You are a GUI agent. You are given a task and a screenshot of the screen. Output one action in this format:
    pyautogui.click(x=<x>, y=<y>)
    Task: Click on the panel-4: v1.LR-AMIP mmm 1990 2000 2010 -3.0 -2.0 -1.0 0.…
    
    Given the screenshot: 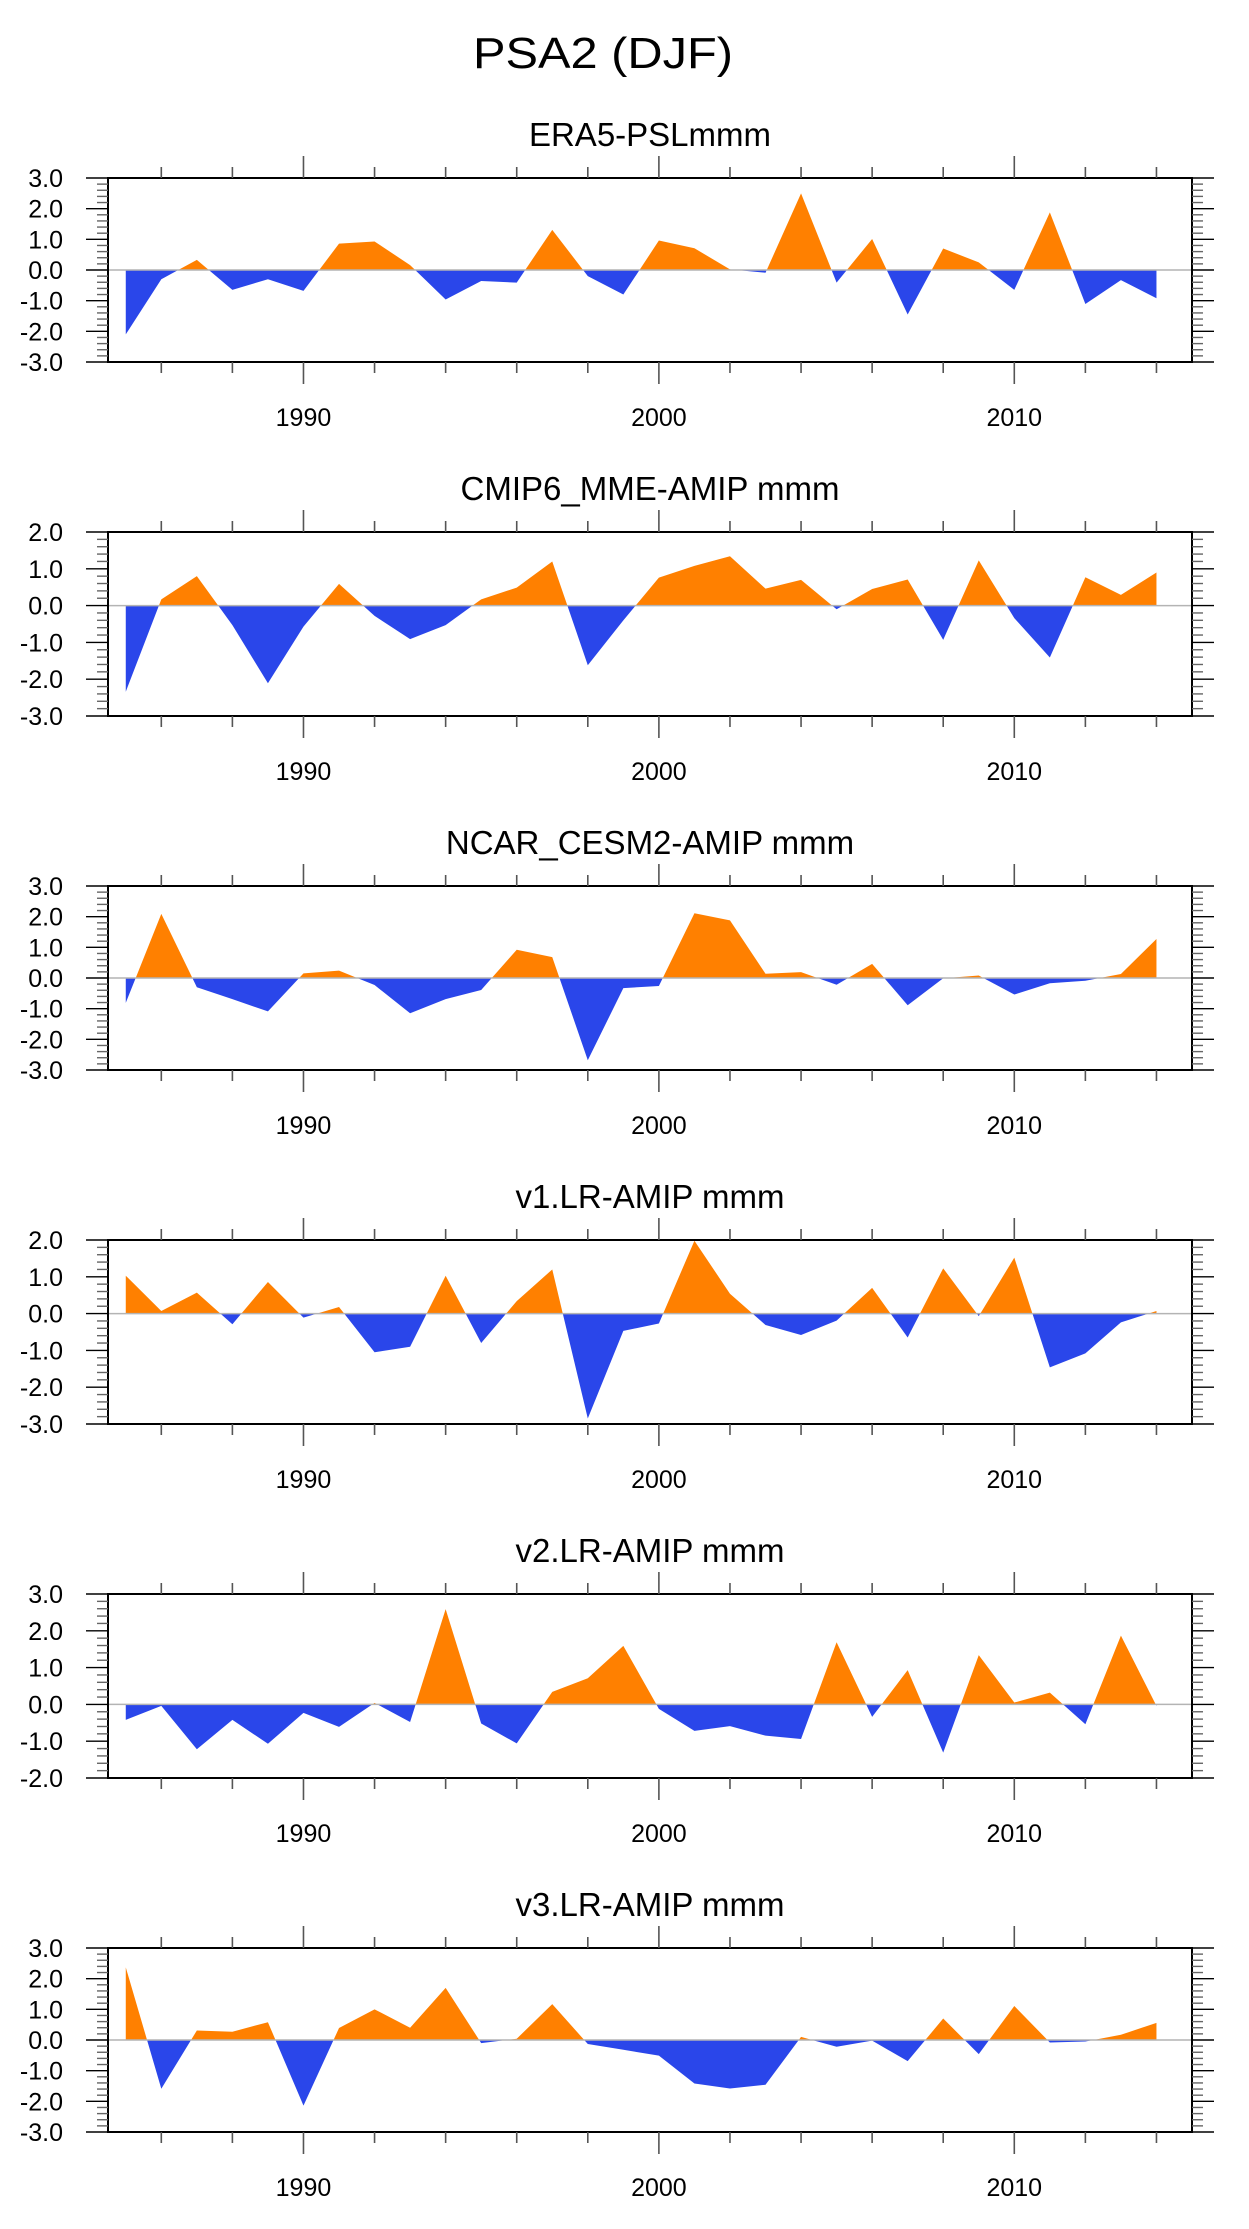 What is the action you would take?
    pyautogui.click(x=617, y=1336)
    